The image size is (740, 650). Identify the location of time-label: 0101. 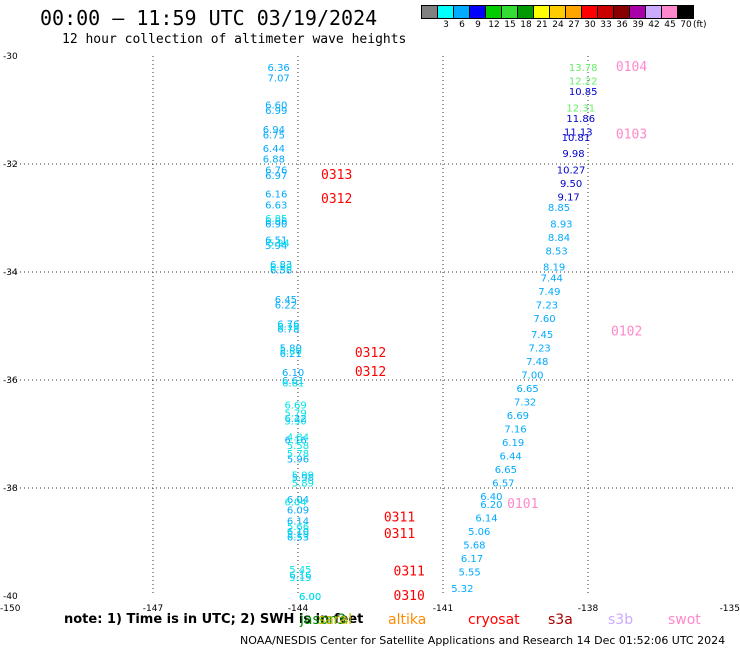
(522, 504).